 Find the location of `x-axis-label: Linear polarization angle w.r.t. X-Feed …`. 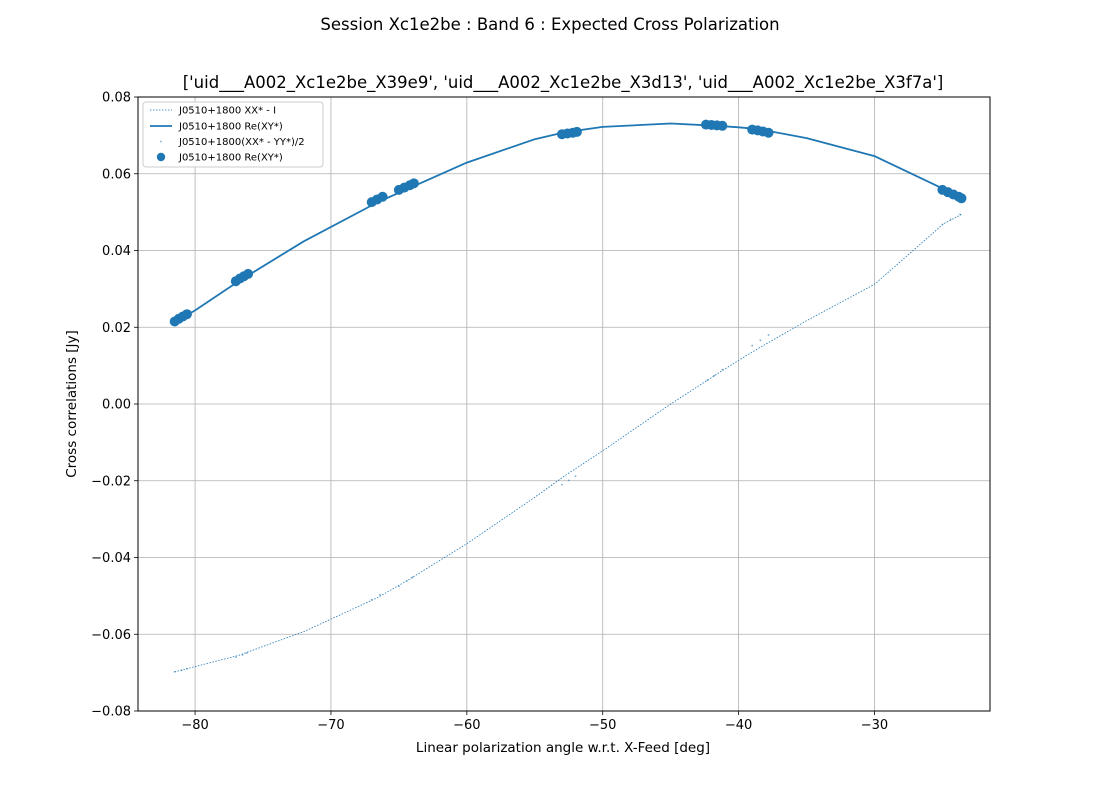

x-axis-label: Linear polarization angle w.r.t. X-Feed … is located at coordinates (563, 748).